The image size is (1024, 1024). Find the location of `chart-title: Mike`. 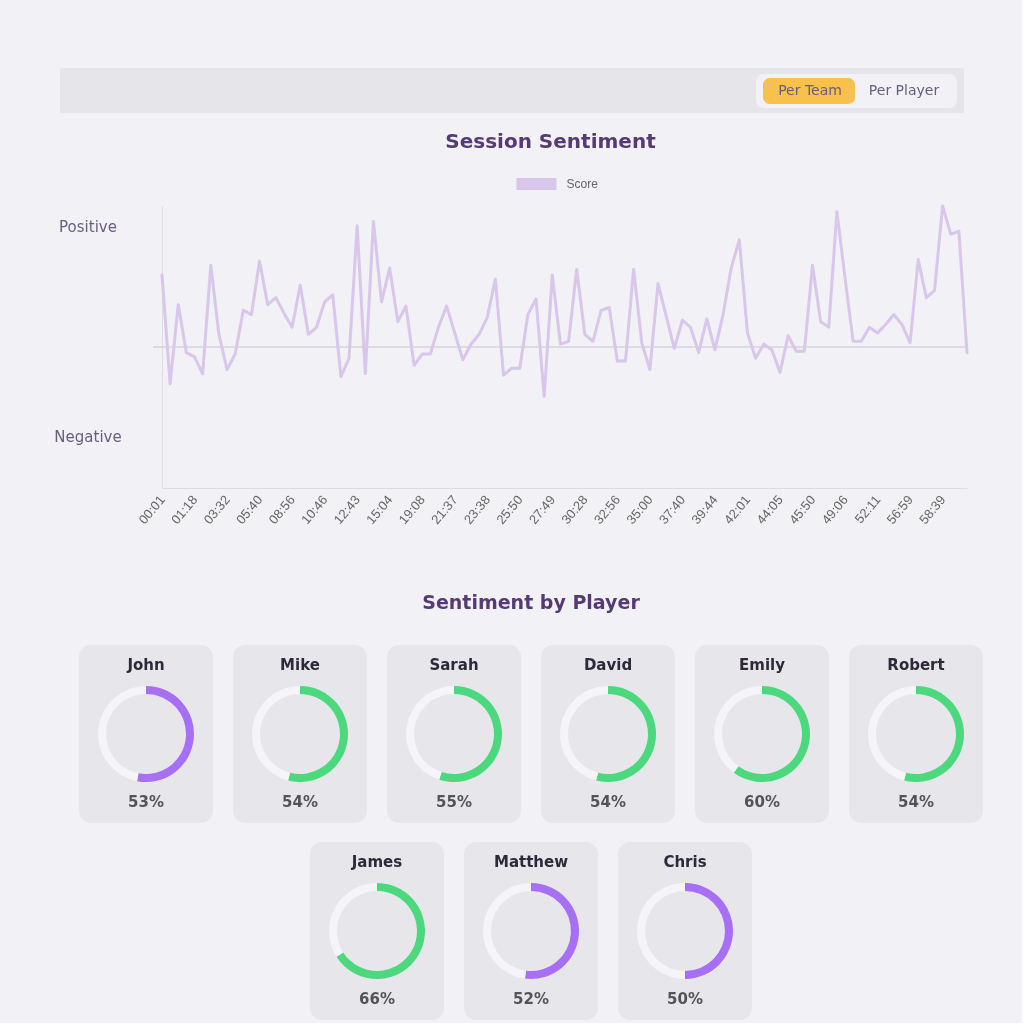

chart-title: Mike is located at coordinates (300, 665).